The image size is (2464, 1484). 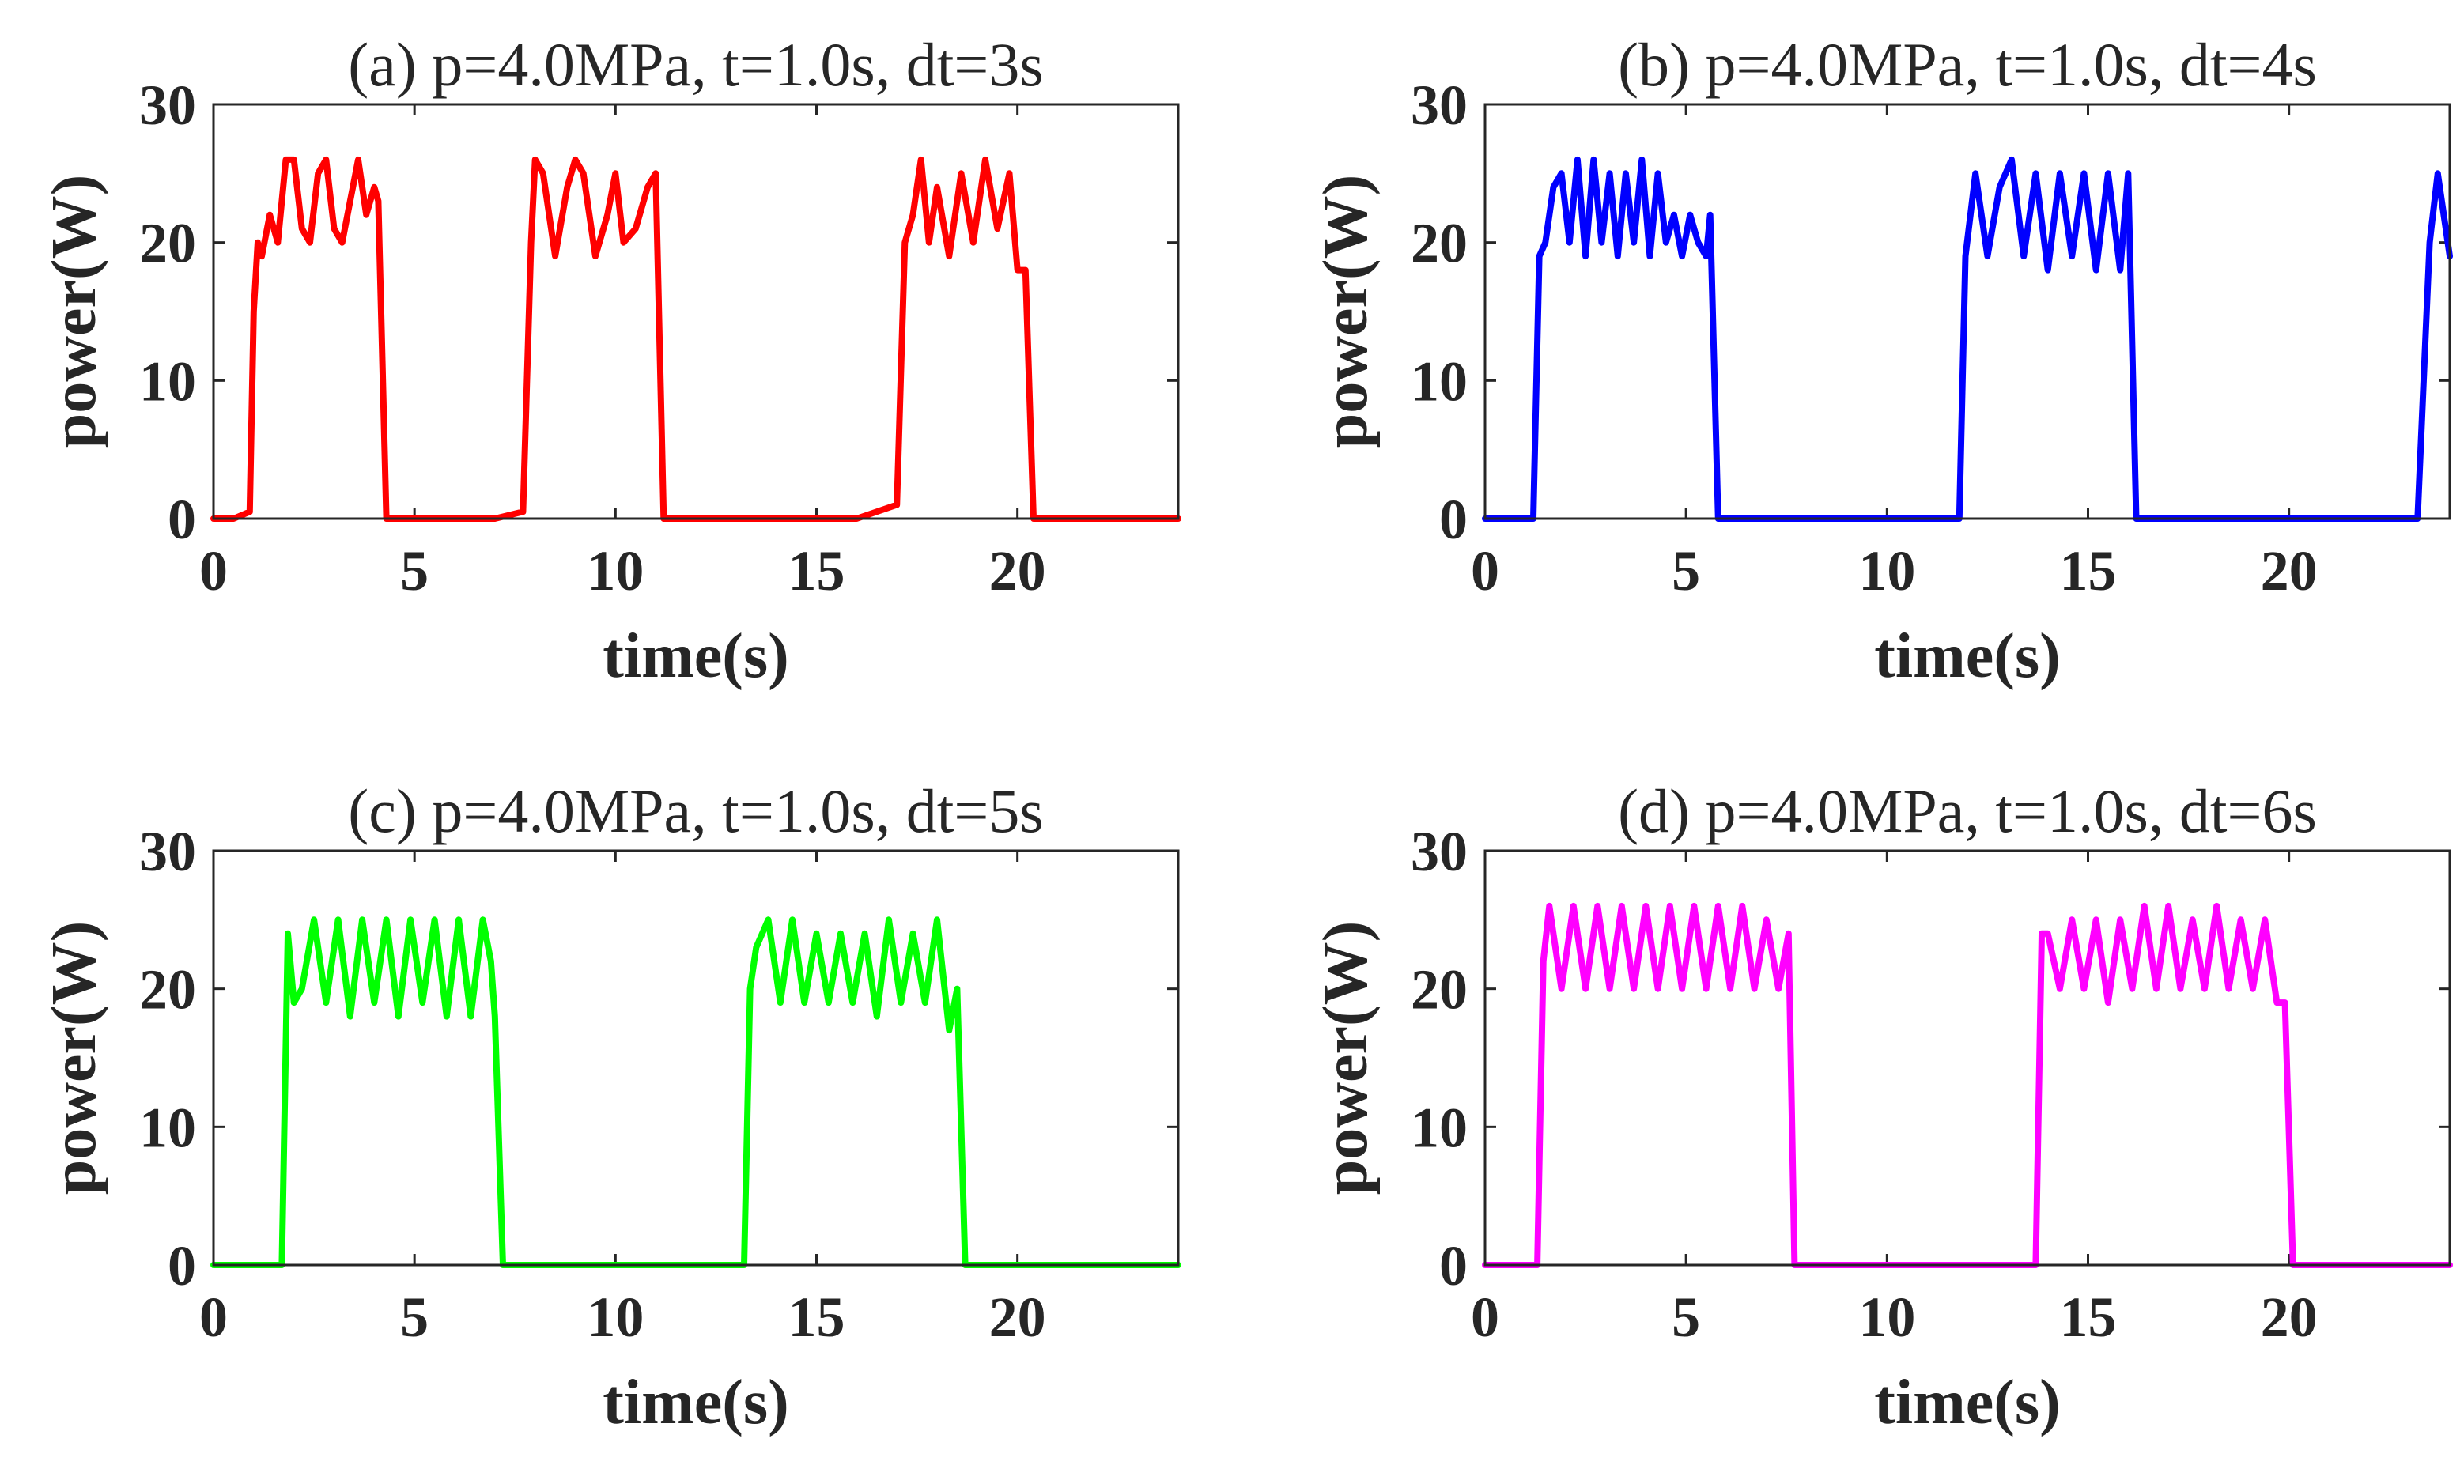 What do you see at coordinates (695, 810) in the screenshot?
I see `chart-title: (c) p=4.0MPa, t=1.0s, dt=5s` at bounding box center [695, 810].